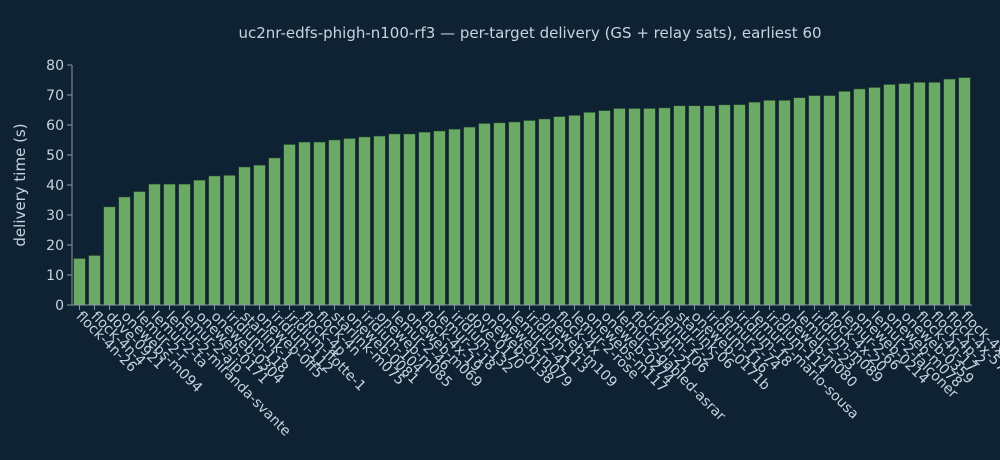 The height and width of the screenshot is (460, 1000). I want to click on y-tick-label: 50, so click(55, 156).